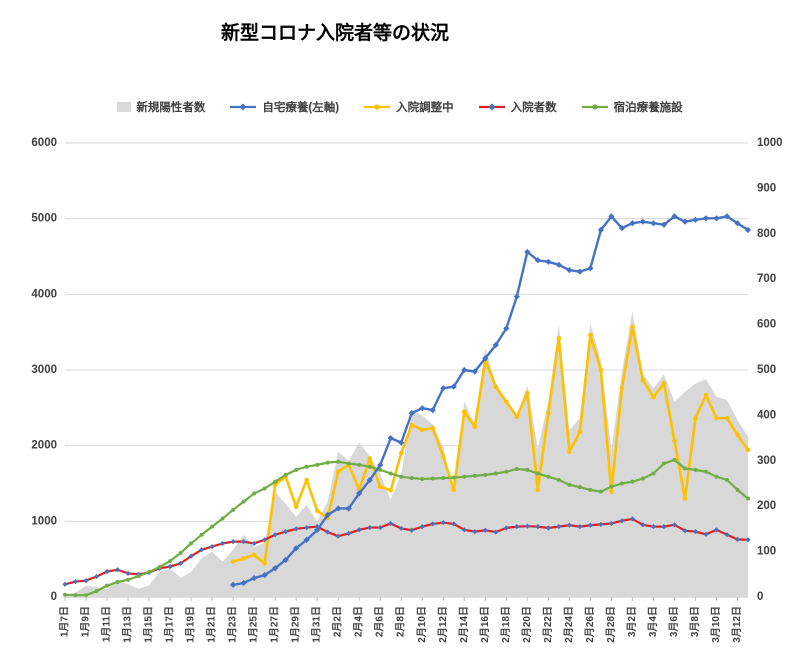 The height and width of the screenshot is (661, 800). What do you see at coordinates (443, 624) in the screenshot?
I see `x-axis-label: 2月12日` at bounding box center [443, 624].